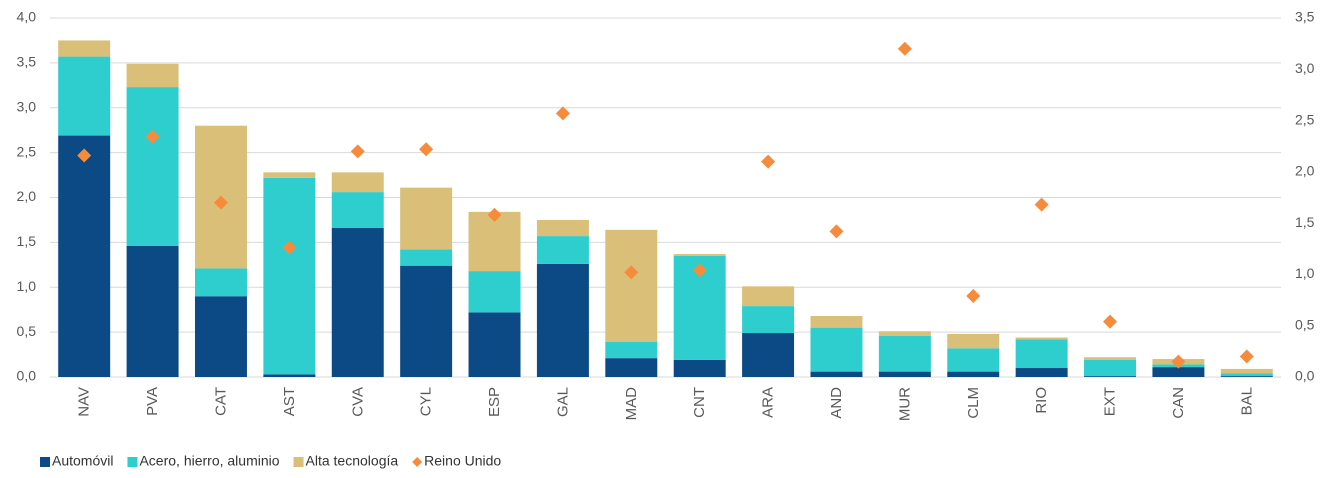 The height and width of the screenshot is (478, 1336). What do you see at coordinates (462, 461) in the screenshot?
I see `legend-label: Reino Unido` at bounding box center [462, 461].